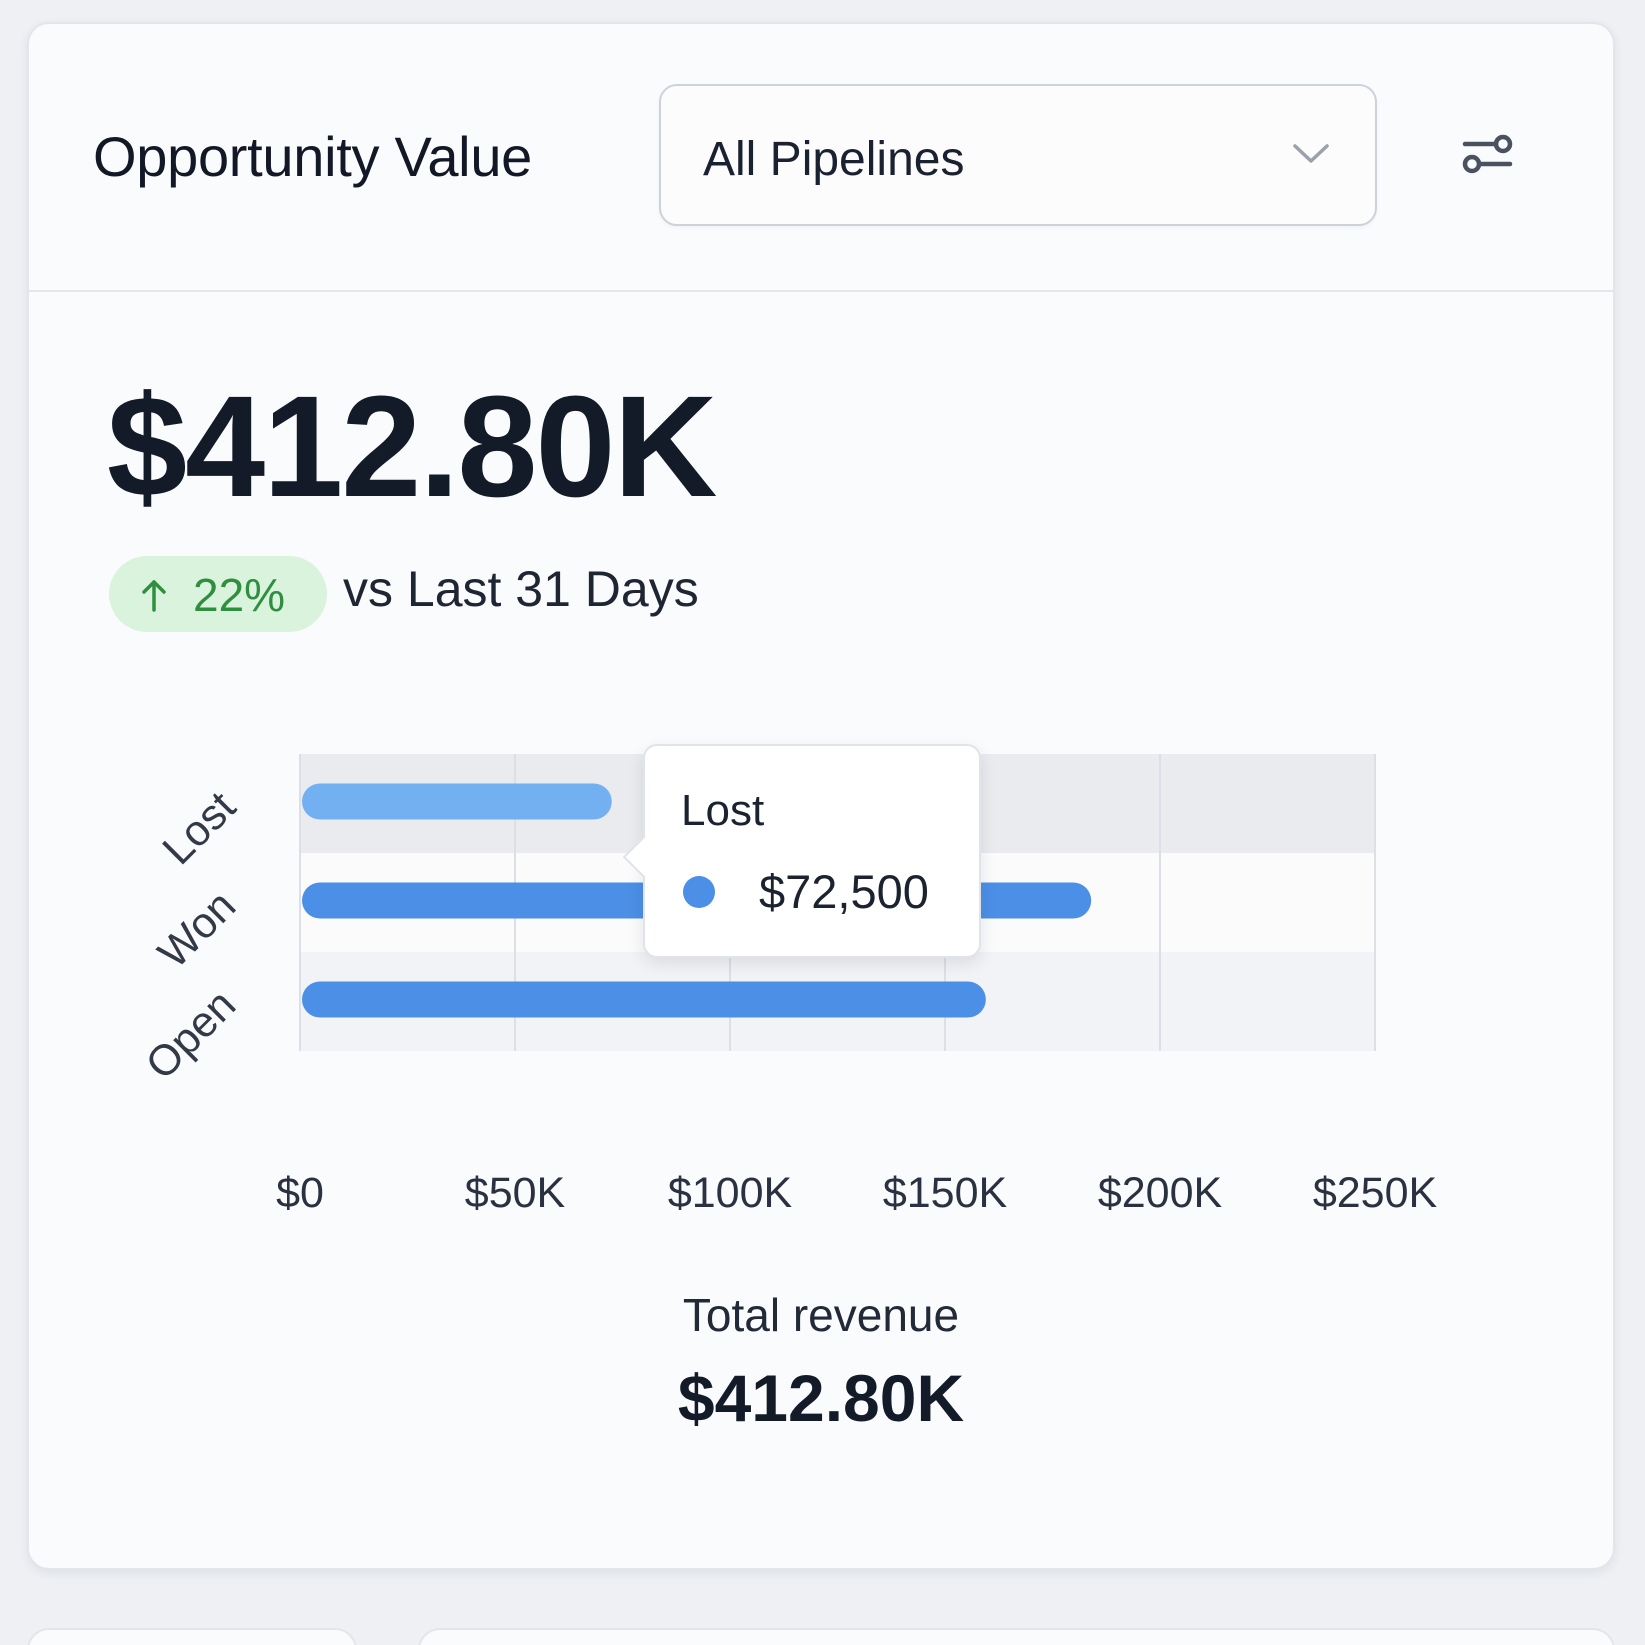  I want to click on sliders-icon, so click(1487, 154).